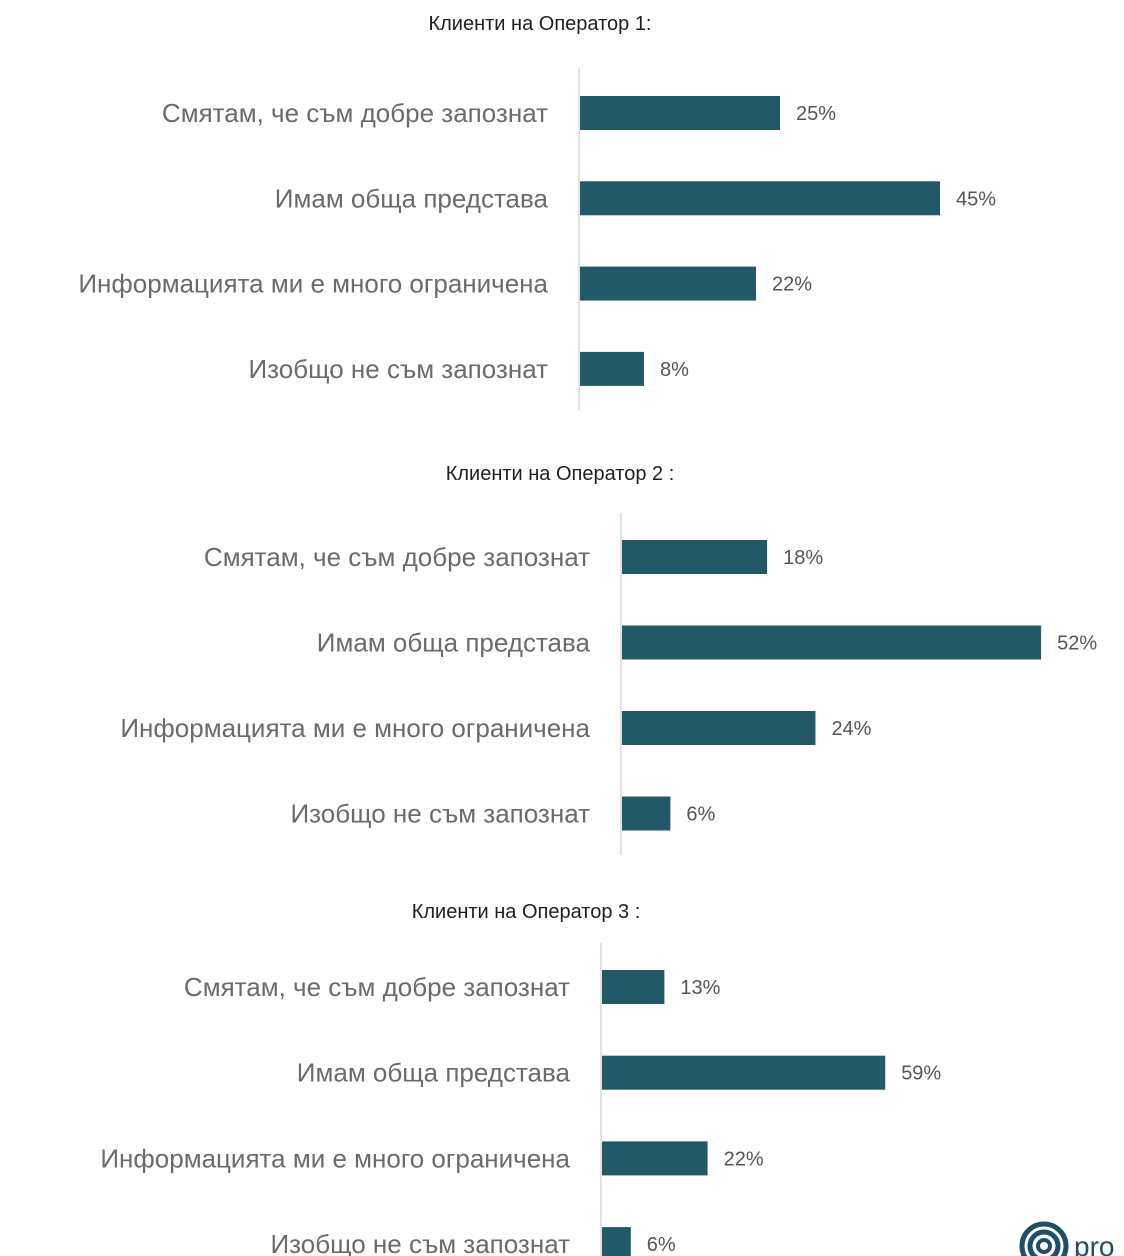 This screenshot has width=1124, height=1256. What do you see at coordinates (539, 24) in the screenshot?
I see `chart-title: Клиенти на Оператор 1:` at bounding box center [539, 24].